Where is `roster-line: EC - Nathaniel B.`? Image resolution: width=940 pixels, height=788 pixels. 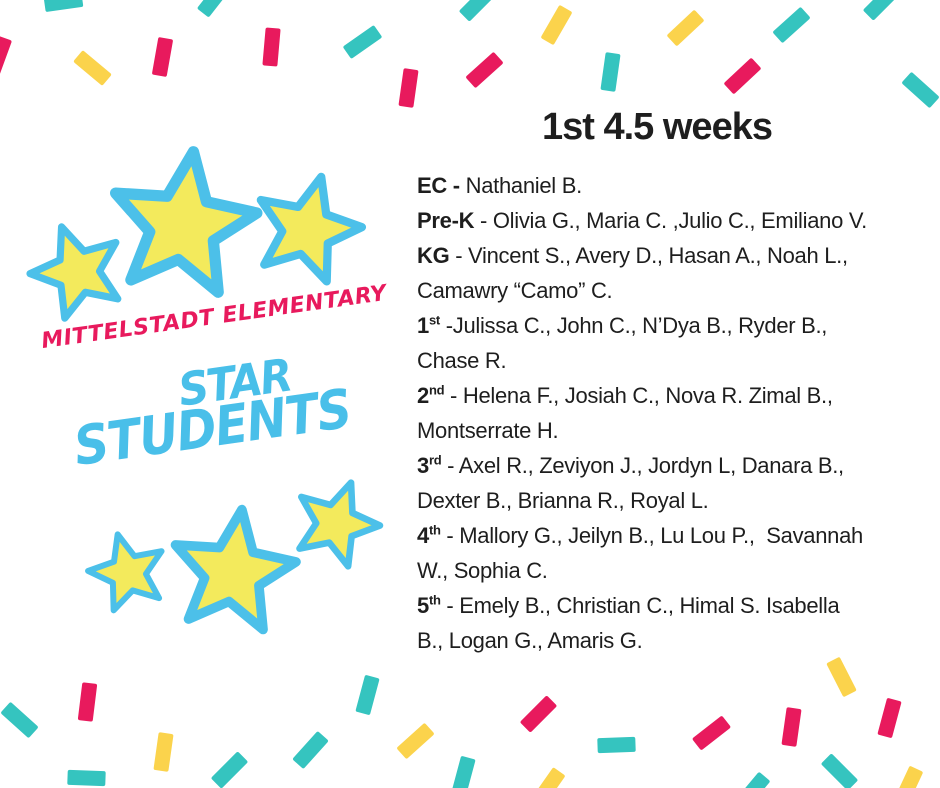
roster-line: EC - Nathaniel B. is located at coordinates (678, 185).